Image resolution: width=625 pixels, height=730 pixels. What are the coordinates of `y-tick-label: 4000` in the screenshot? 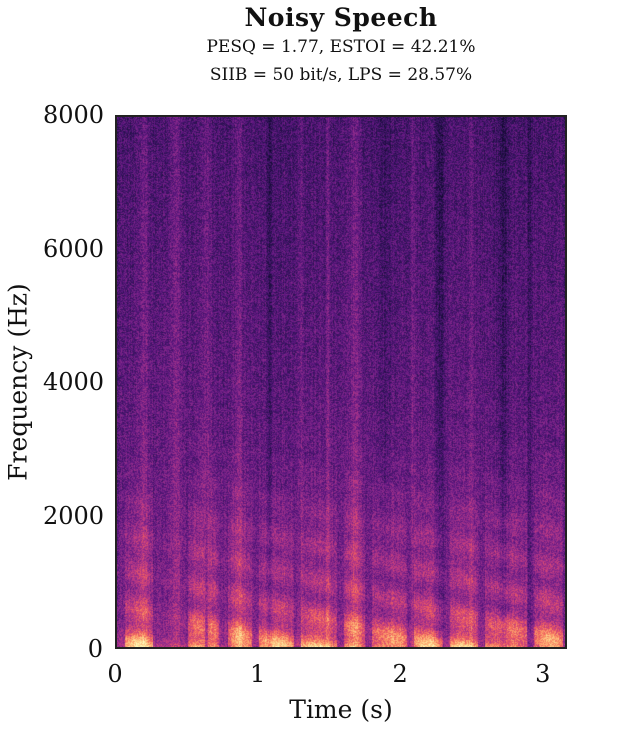 It's located at (74, 382).